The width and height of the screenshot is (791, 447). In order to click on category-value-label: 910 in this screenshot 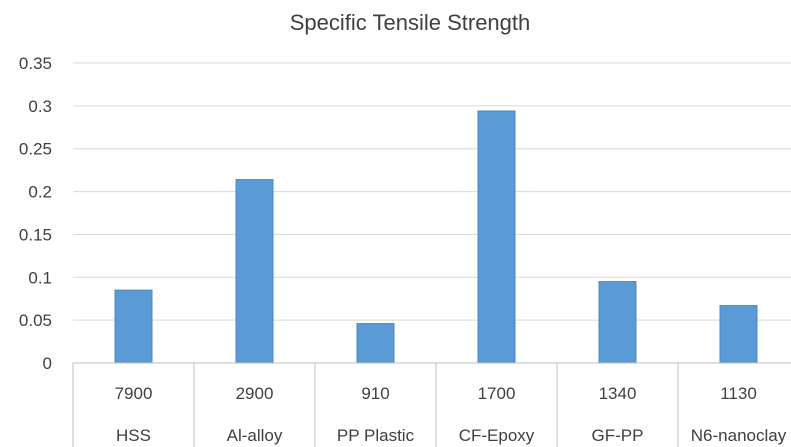, I will do `click(375, 393)`.